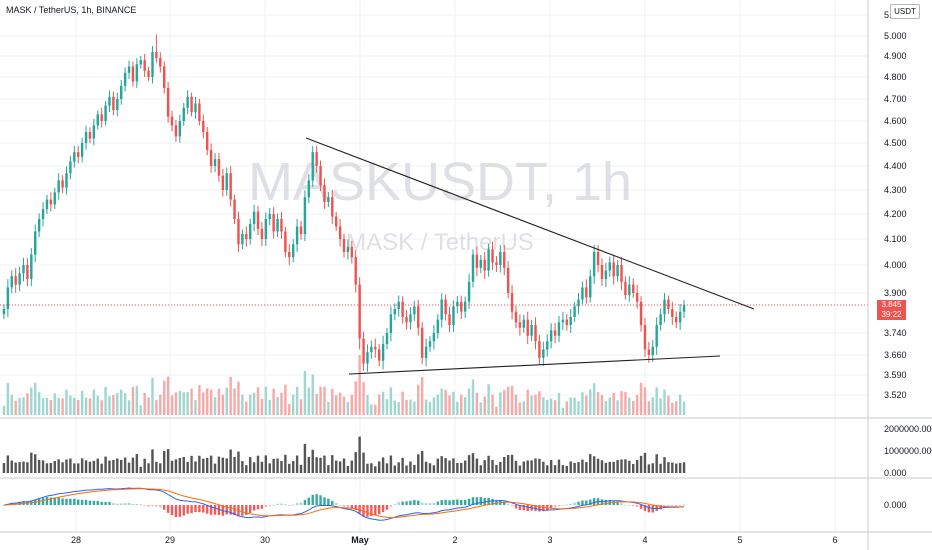 The width and height of the screenshot is (932, 550). I want to click on time-tick-label: 6, so click(834, 540).